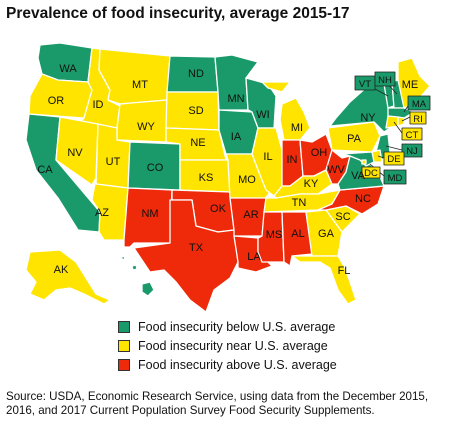  What do you see at coordinates (45, 170) in the screenshot?
I see `state-label-ca: CA` at bounding box center [45, 170].